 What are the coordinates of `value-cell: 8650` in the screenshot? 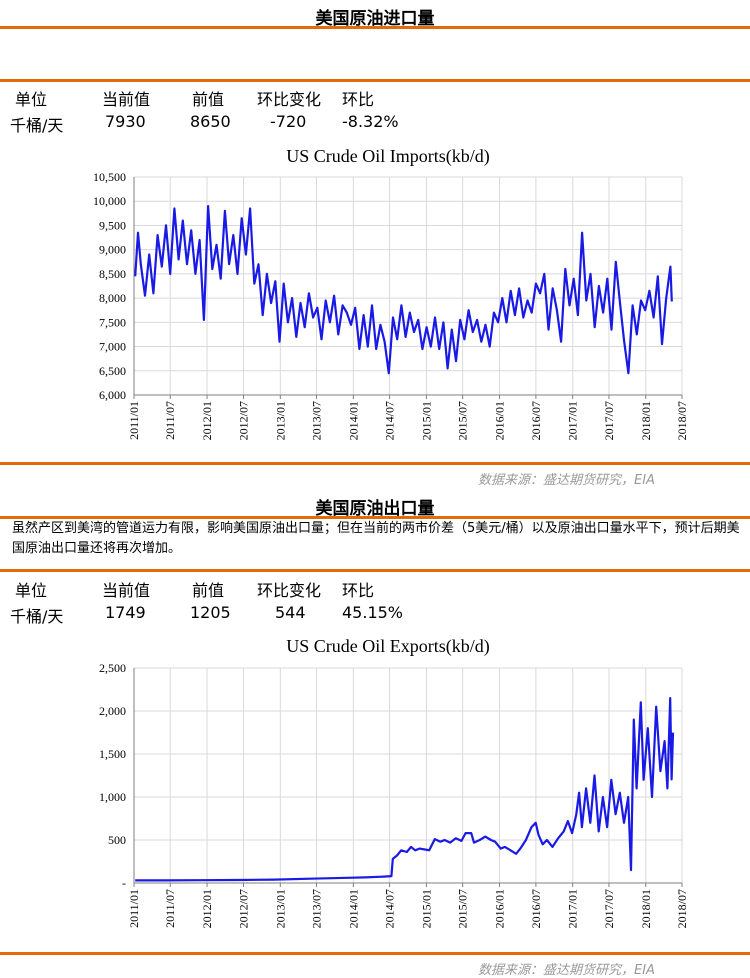 It's located at (210, 121).